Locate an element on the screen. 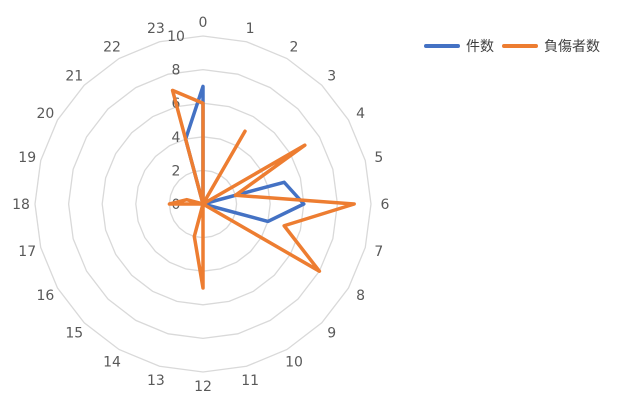 This screenshot has width=636, height=396. category-label: 16 is located at coordinates (45, 296).